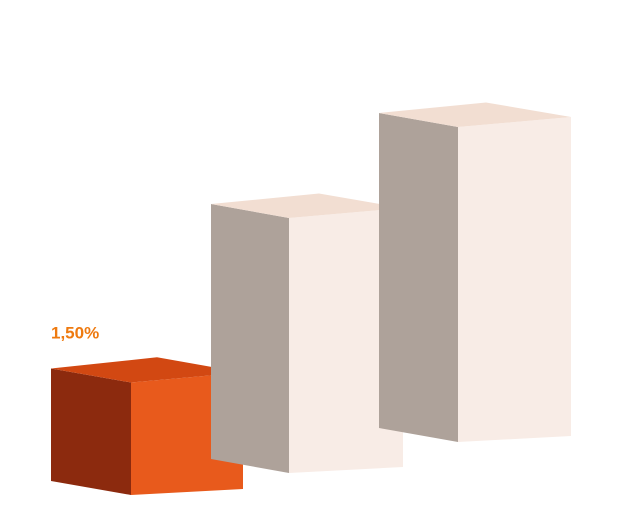  I want to click on bar-2-side-face, so click(250, 338).